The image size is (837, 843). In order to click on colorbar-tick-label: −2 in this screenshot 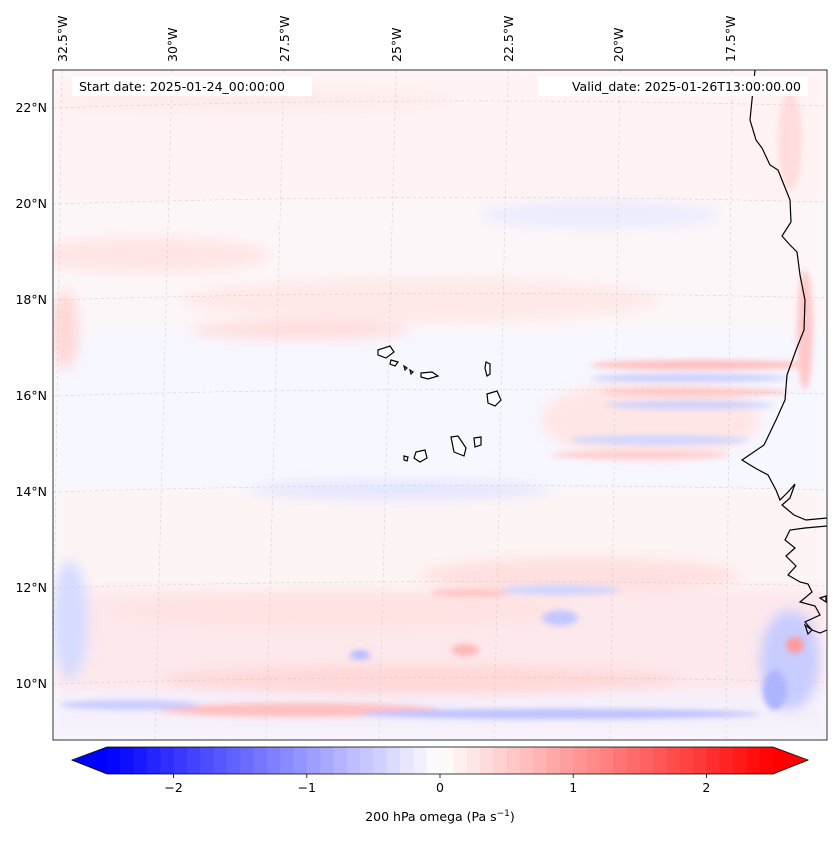, I will do `click(173, 787)`.